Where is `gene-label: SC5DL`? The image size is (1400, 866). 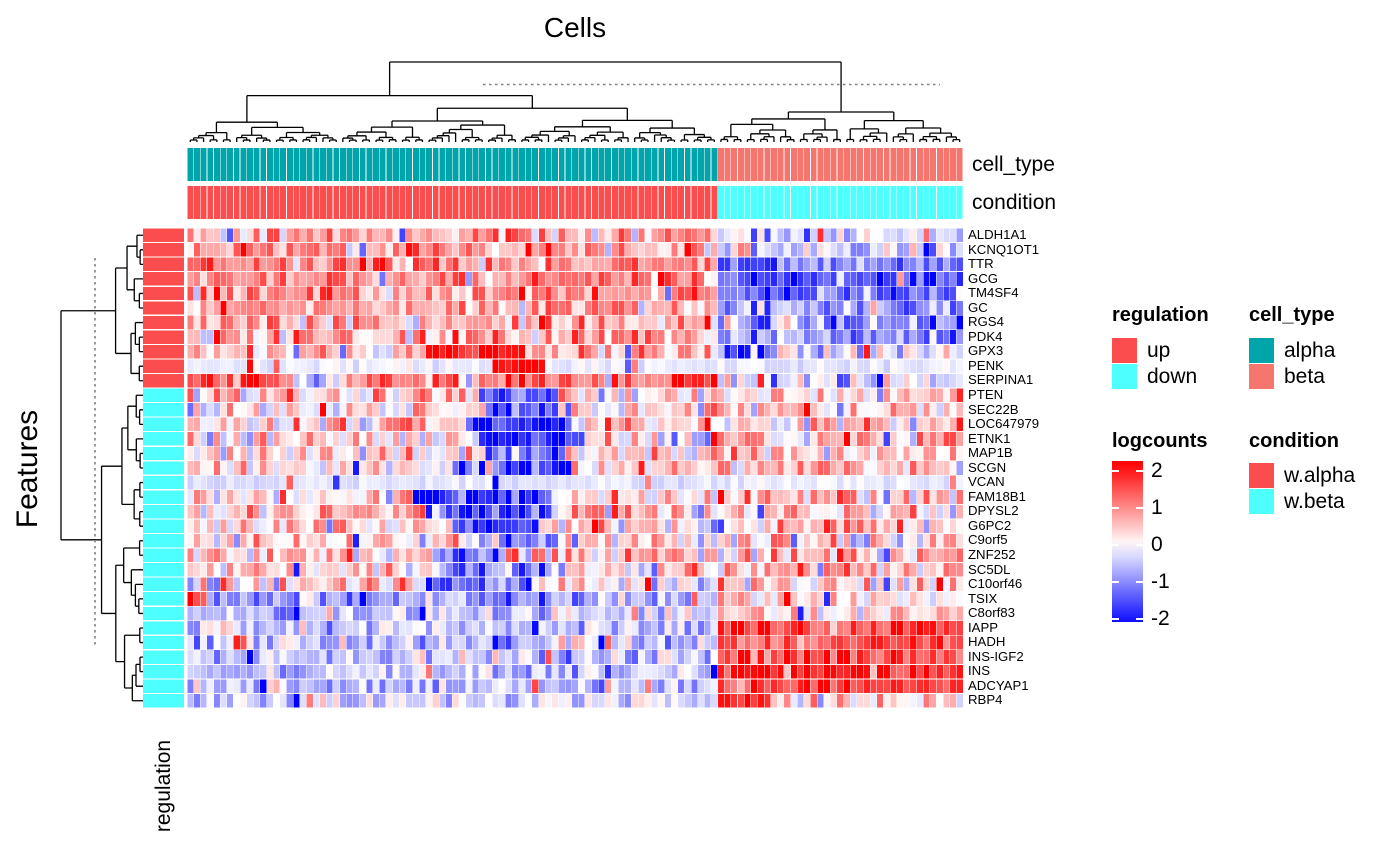
gene-label: SC5DL is located at coordinates (989, 569).